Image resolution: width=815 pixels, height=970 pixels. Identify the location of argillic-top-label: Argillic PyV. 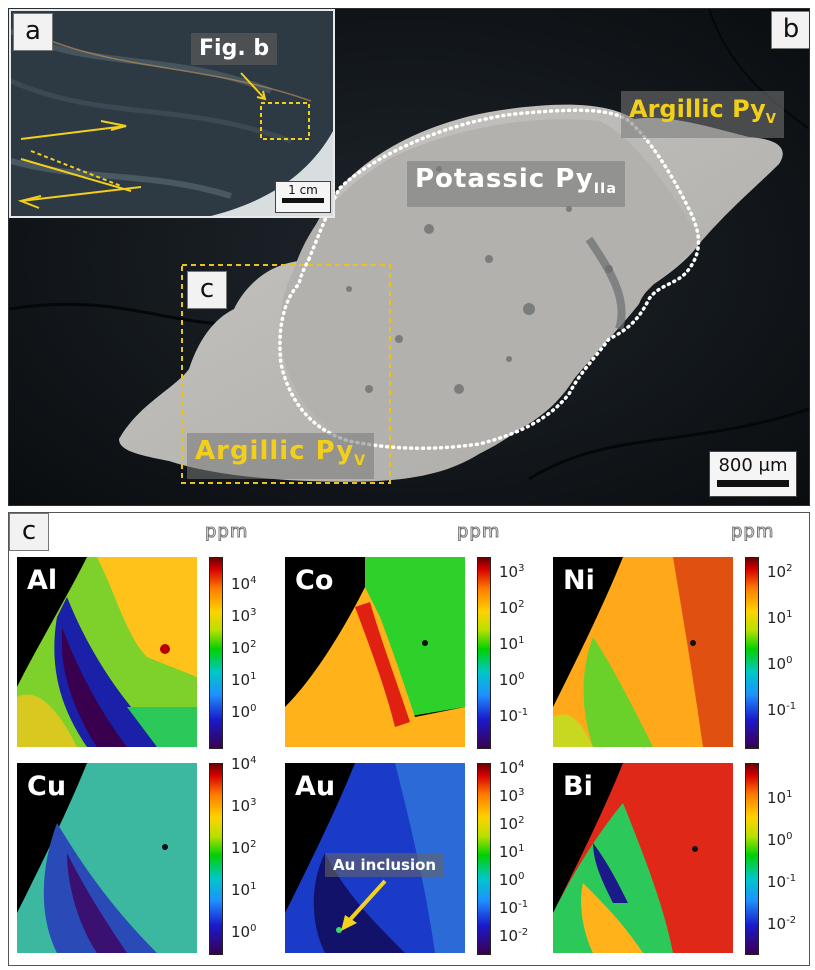
(702, 114).